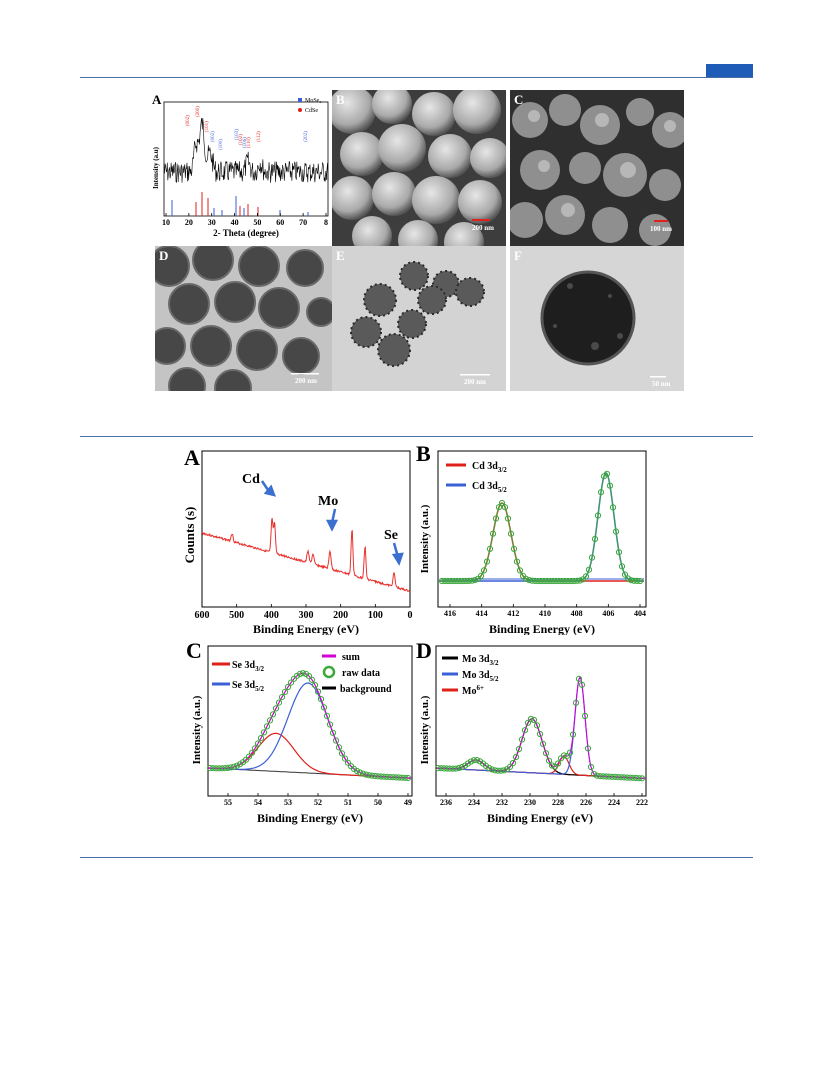 The image size is (833, 1091). Describe the element at coordinates (246, 233) in the screenshot. I see `xrd-x-label: 2- Theta (degree)` at that location.